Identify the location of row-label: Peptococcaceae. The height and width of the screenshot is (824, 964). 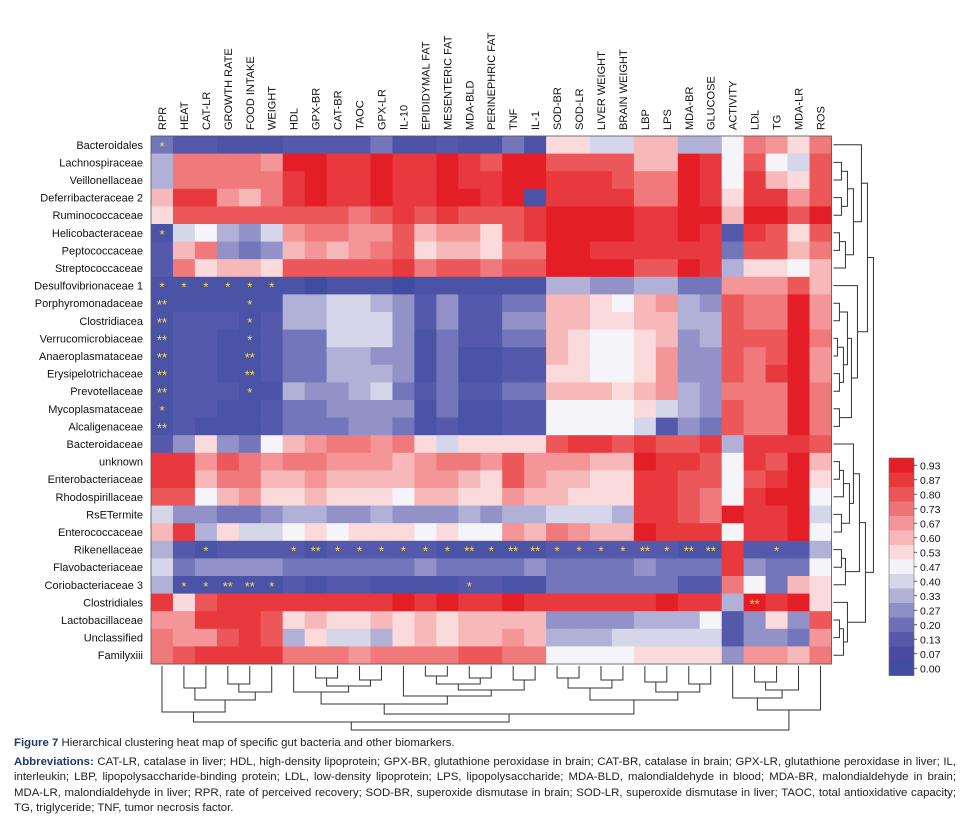
(102, 251).